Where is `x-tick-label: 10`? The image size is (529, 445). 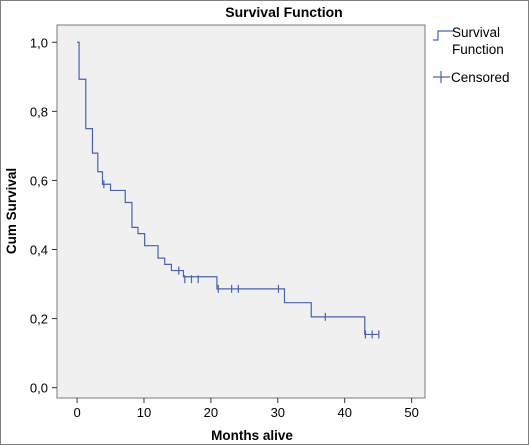
x-tick-label: 10 is located at coordinates (144, 412).